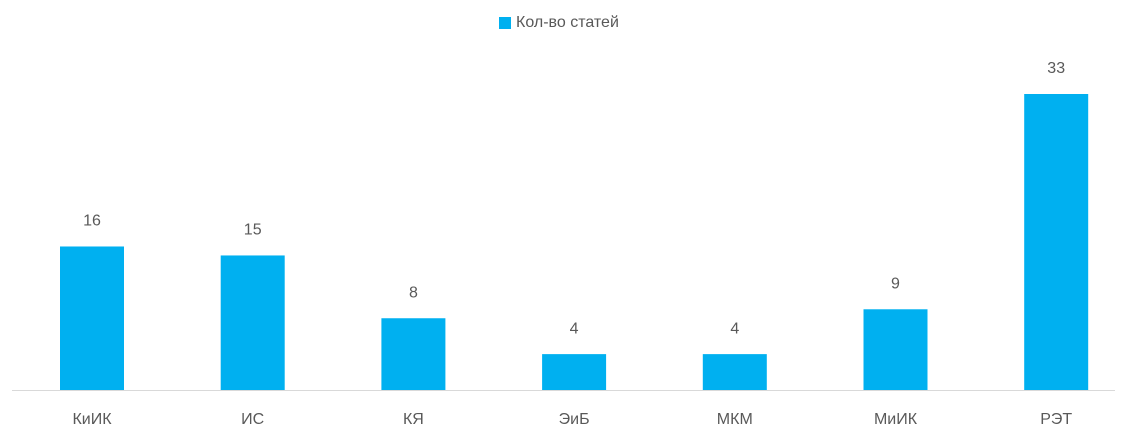 This screenshot has width=1127, height=432. What do you see at coordinates (505, 23) in the screenshot?
I see `legend-swatch` at bounding box center [505, 23].